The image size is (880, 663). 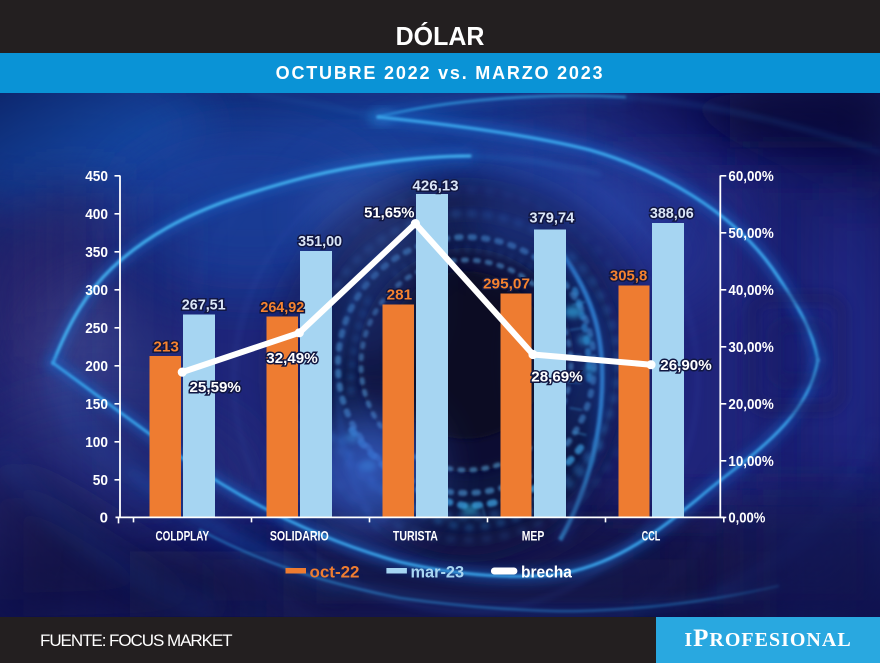 What do you see at coordinates (100, 480) in the screenshot?
I see `svg-text: 50` at bounding box center [100, 480].